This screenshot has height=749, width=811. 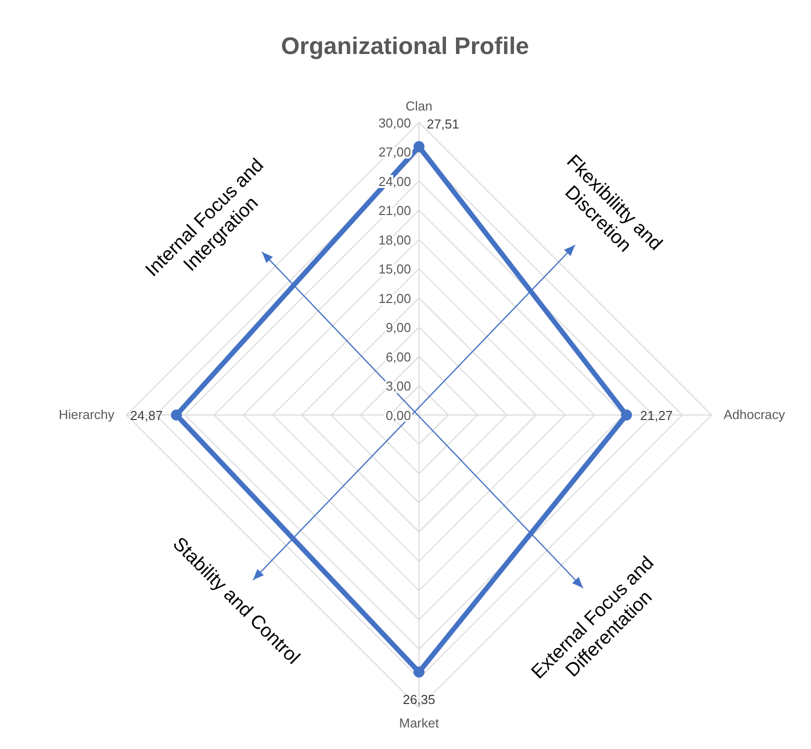 What do you see at coordinates (394, 240) in the screenshot?
I see `y-tick-label: 18,00` at bounding box center [394, 240].